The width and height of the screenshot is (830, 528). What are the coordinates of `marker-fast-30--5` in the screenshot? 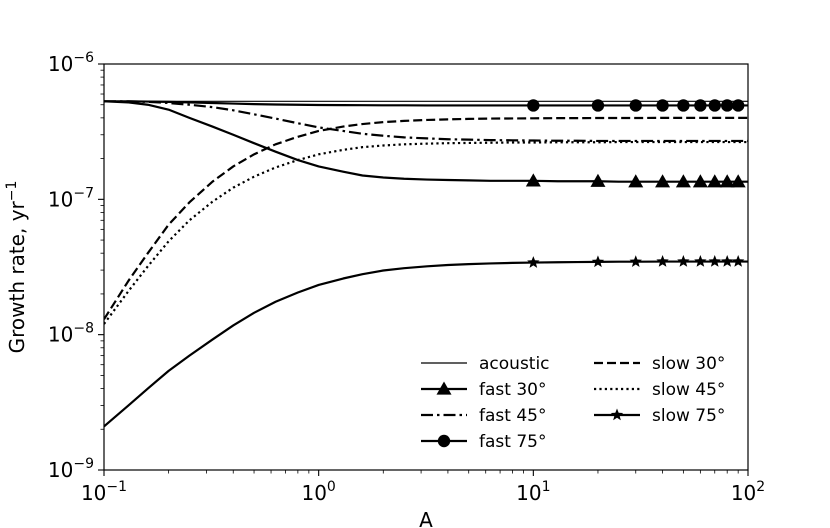 It's located at (700, 181).